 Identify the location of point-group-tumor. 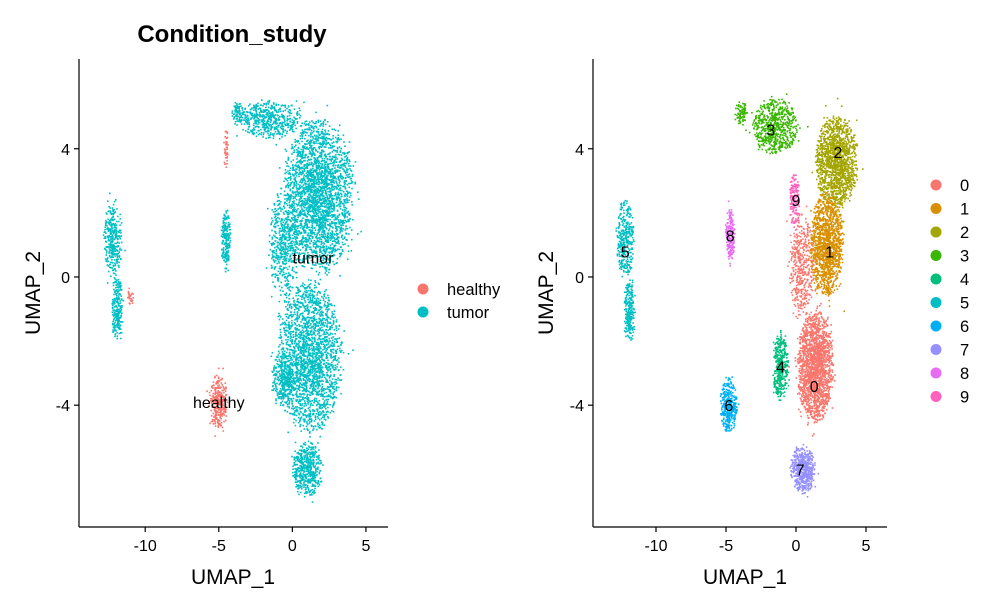
(318, 191).